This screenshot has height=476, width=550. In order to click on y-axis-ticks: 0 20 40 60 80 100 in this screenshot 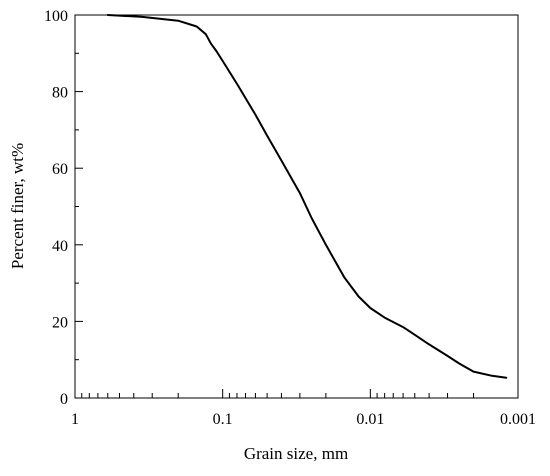, I will do `click(63, 208)`.